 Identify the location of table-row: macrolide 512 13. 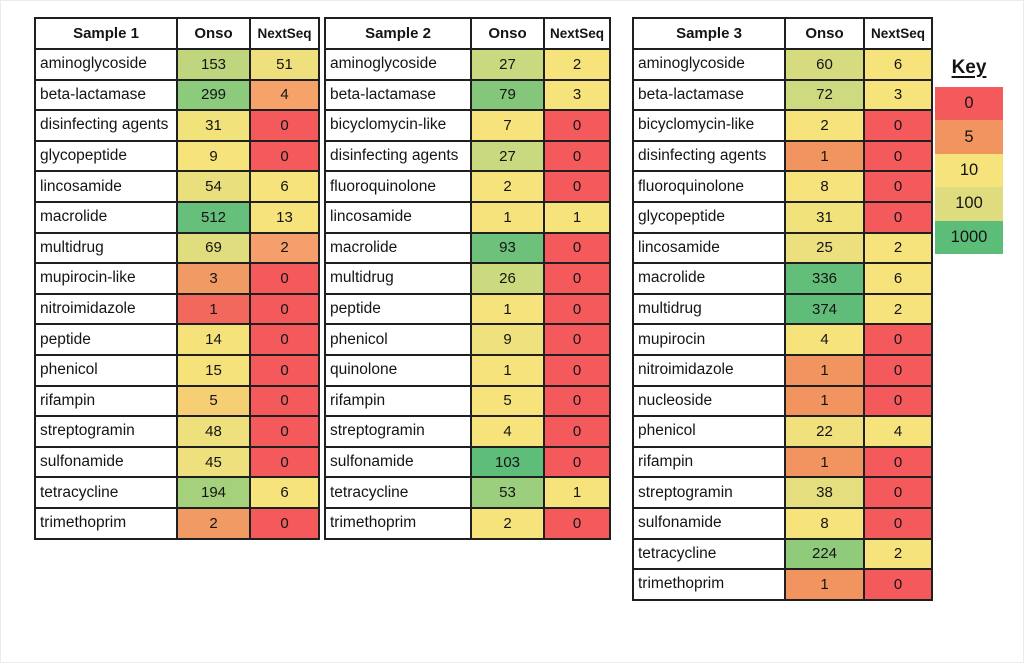
(177, 217).